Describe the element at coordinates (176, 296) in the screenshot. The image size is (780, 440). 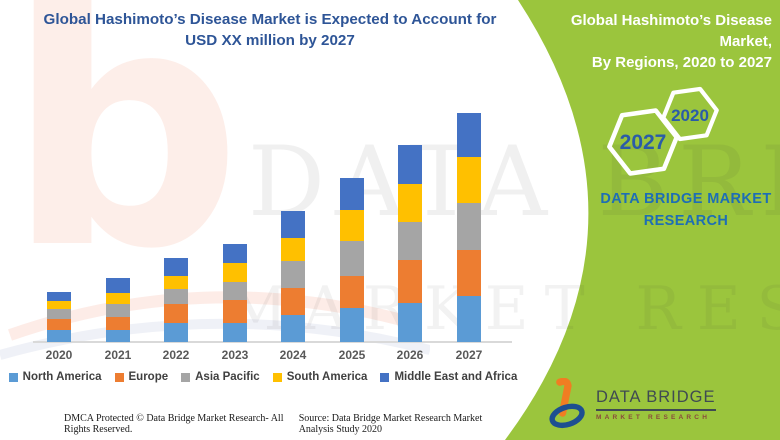
I see `segment-asia-pacific-2022` at that location.